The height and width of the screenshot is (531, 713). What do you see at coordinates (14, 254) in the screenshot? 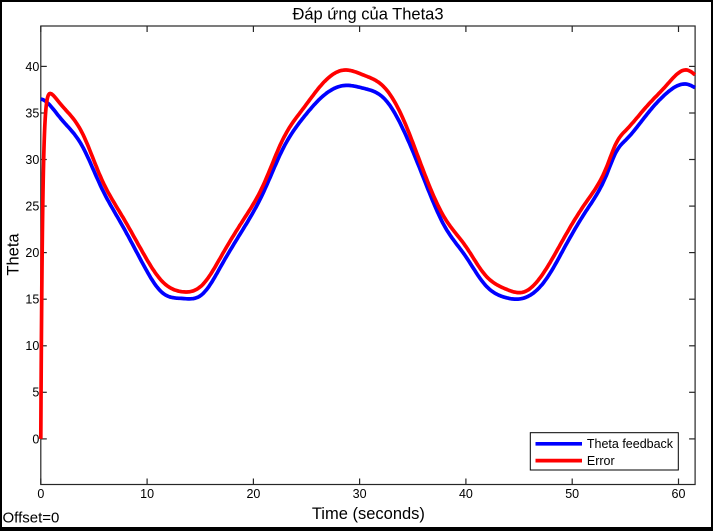
I see `svg-text: Theta` at bounding box center [14, 254].